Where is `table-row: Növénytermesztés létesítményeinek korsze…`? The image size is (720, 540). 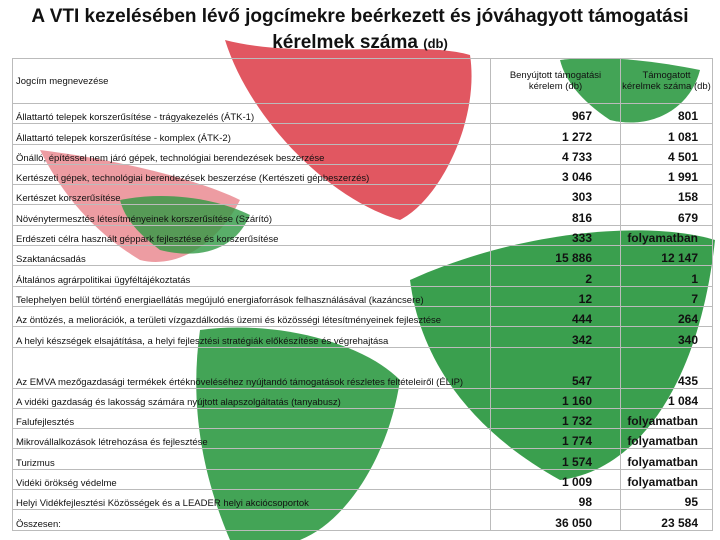
table-row: Növénytermesztés létesítményeinek korsze… is located at coordinates (362, 215).